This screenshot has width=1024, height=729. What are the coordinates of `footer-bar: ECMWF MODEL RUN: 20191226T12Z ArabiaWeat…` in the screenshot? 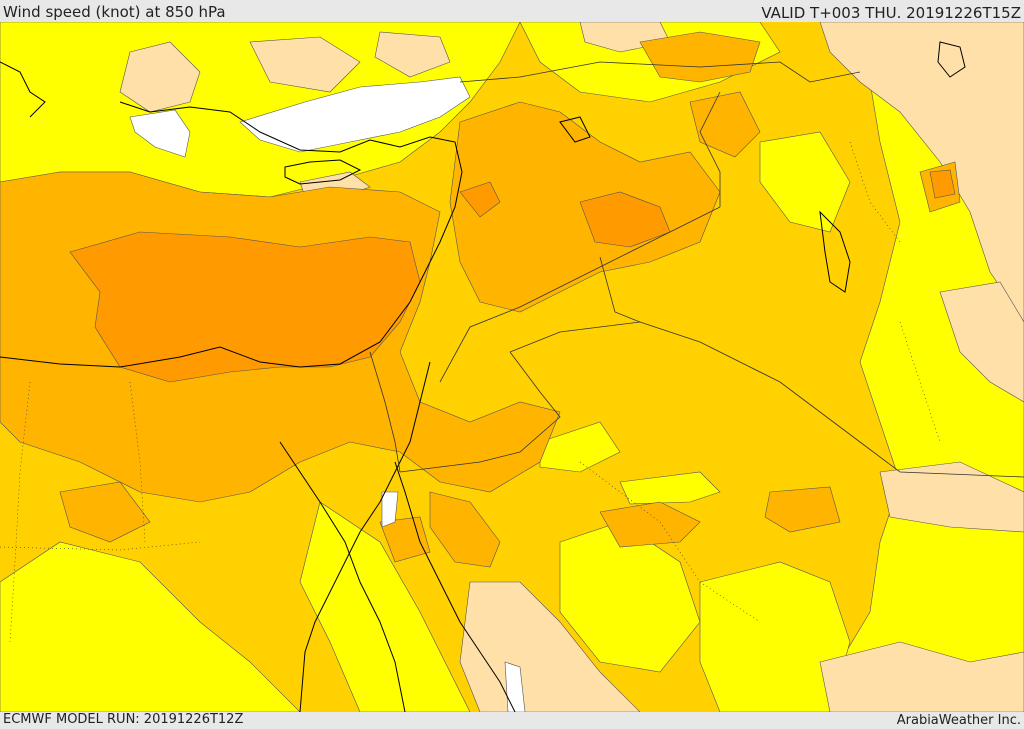 It's located at (512, 720).